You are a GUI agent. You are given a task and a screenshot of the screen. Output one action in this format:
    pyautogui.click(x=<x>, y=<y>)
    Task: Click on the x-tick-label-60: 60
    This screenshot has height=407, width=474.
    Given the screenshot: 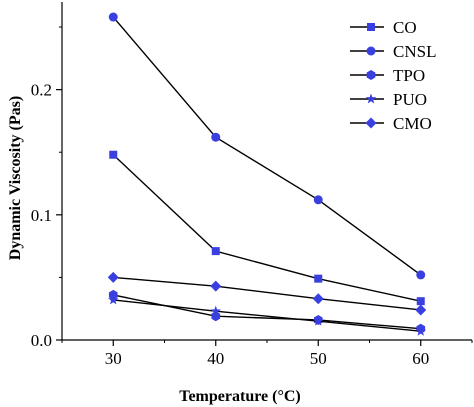 What is the action you would take?
    pyautogui.click(x=420, y=358)
    